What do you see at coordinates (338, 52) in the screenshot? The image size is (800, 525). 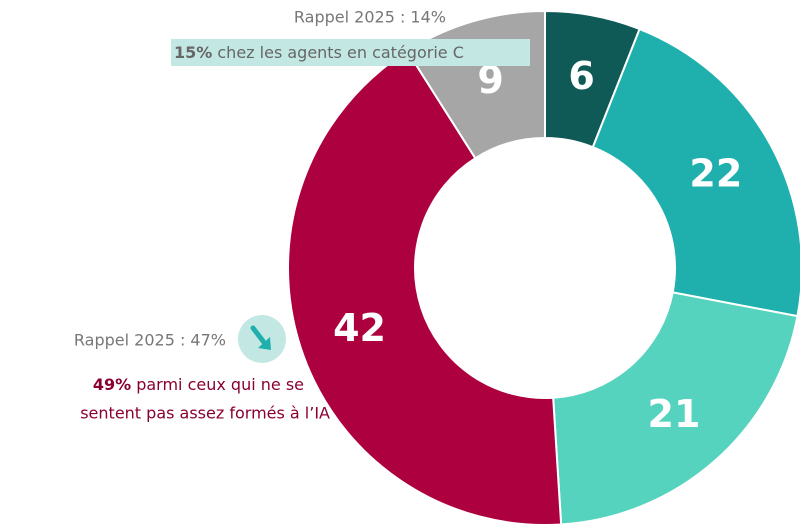 I see `annotation-text: chez les agents en catégorie C` at bounding box center [338, 52].